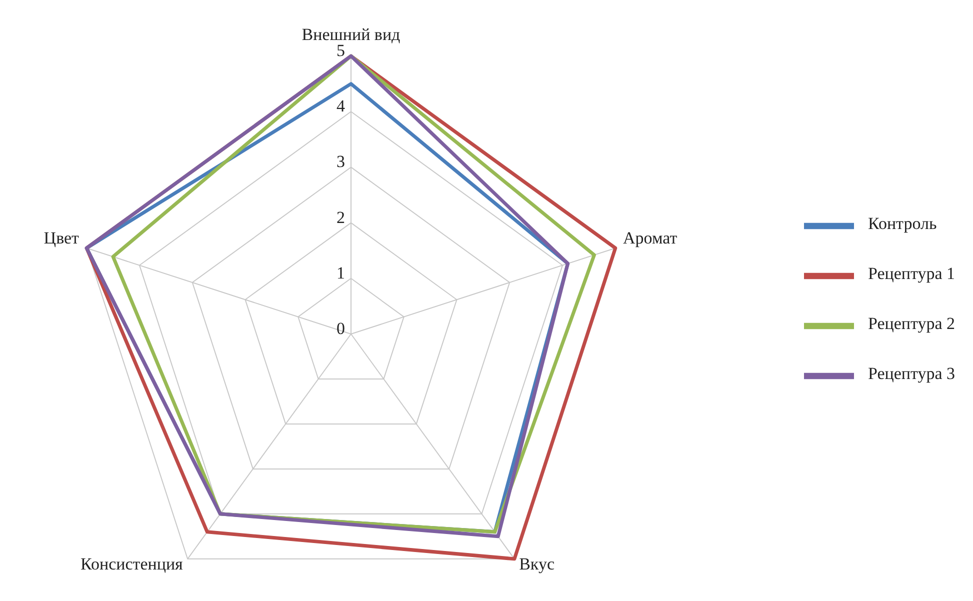 The height and width of the screenshot is (601, 973). Describe the element at coordinates (911, 324) in the screenshot. I see `legend-label: Рецептура 2` at that location.